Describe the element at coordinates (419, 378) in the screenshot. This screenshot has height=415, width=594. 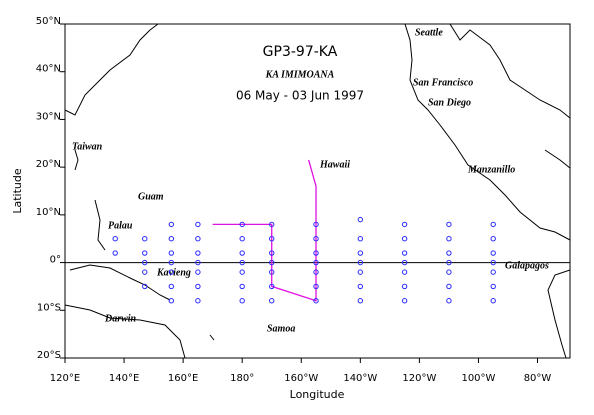
I see `x-tick-label: 120°W` at that location.